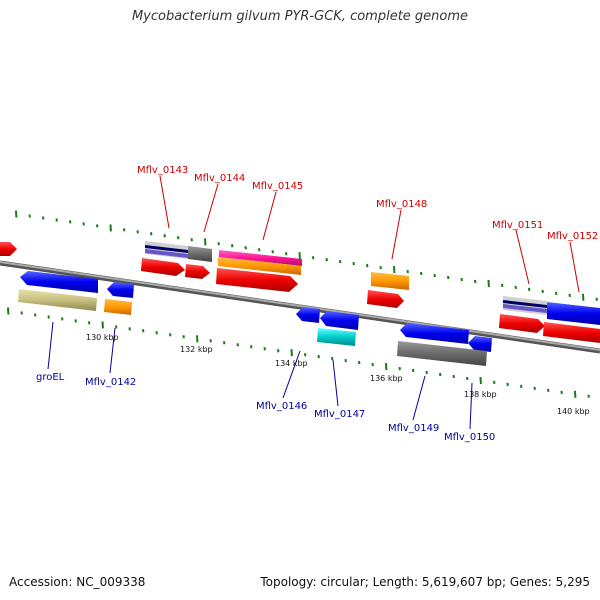  I want to click on reverse-features, so click(255, 318).